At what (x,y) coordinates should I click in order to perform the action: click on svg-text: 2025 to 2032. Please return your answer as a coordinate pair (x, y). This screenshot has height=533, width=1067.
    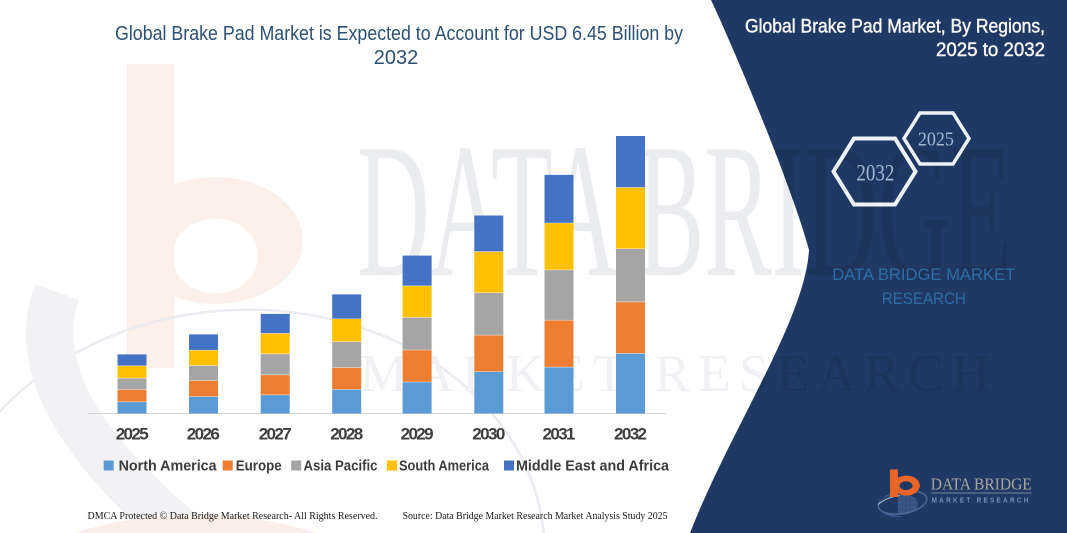
    Looking at the image, I should click on (990, 50).